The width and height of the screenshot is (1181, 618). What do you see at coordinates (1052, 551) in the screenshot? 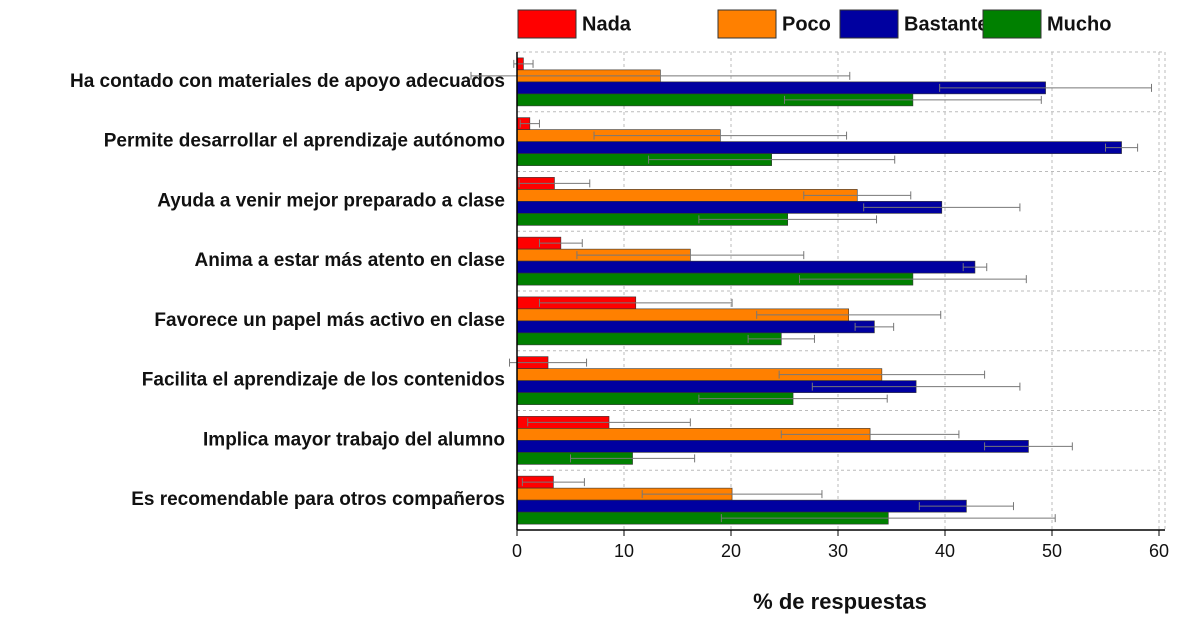
I see `x-tick-label: 50` at bounding box center [1052, 551].